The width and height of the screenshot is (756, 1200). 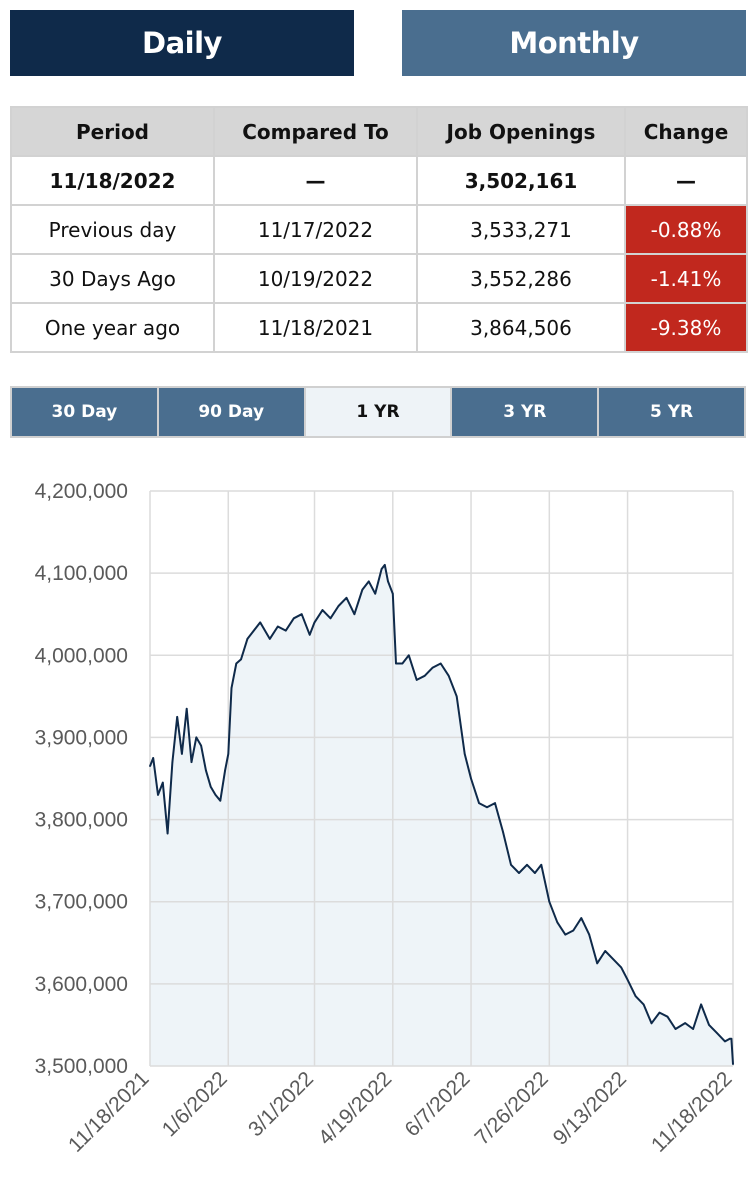 What do you see at coordinates (315, 229) in the screenshot?
I see `row-compared-to: 11/17/2022` at bounding box center [315, 229].